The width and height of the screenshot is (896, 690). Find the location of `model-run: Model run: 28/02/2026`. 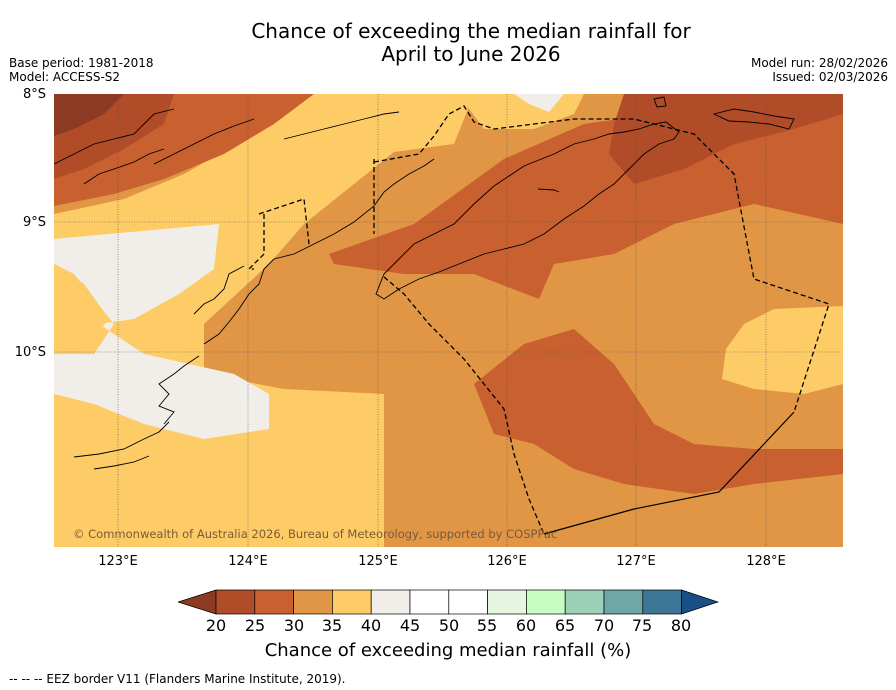

model-run: Model run: 28/02/2026 is located at coordinates (819, 63).